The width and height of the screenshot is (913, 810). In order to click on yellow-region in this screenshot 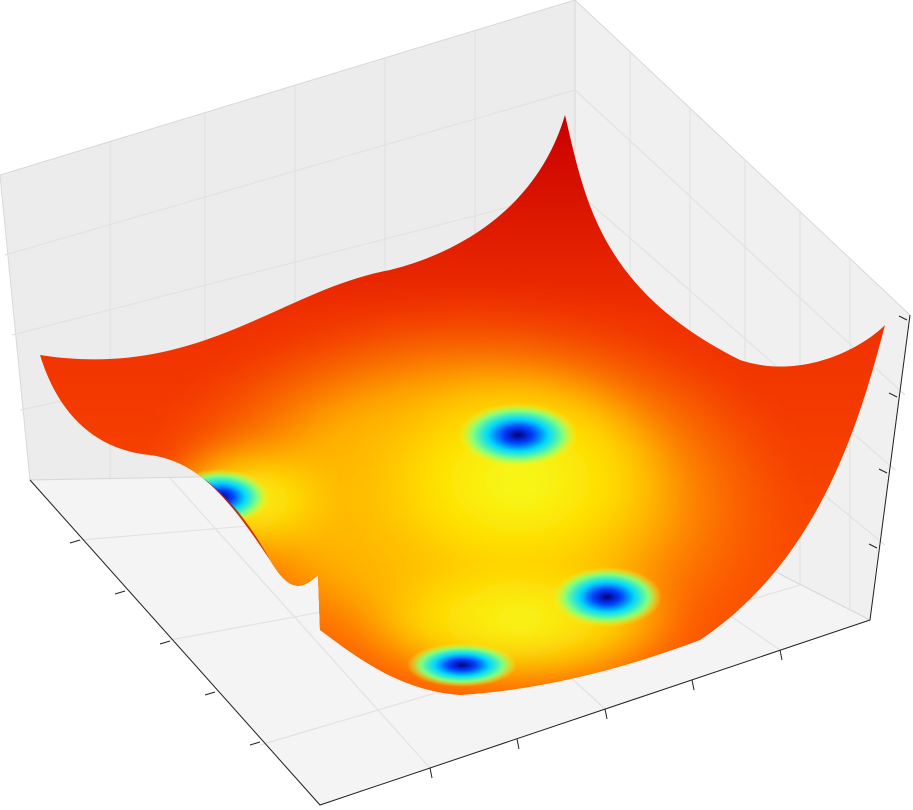, I will do `click(520, 480)`.